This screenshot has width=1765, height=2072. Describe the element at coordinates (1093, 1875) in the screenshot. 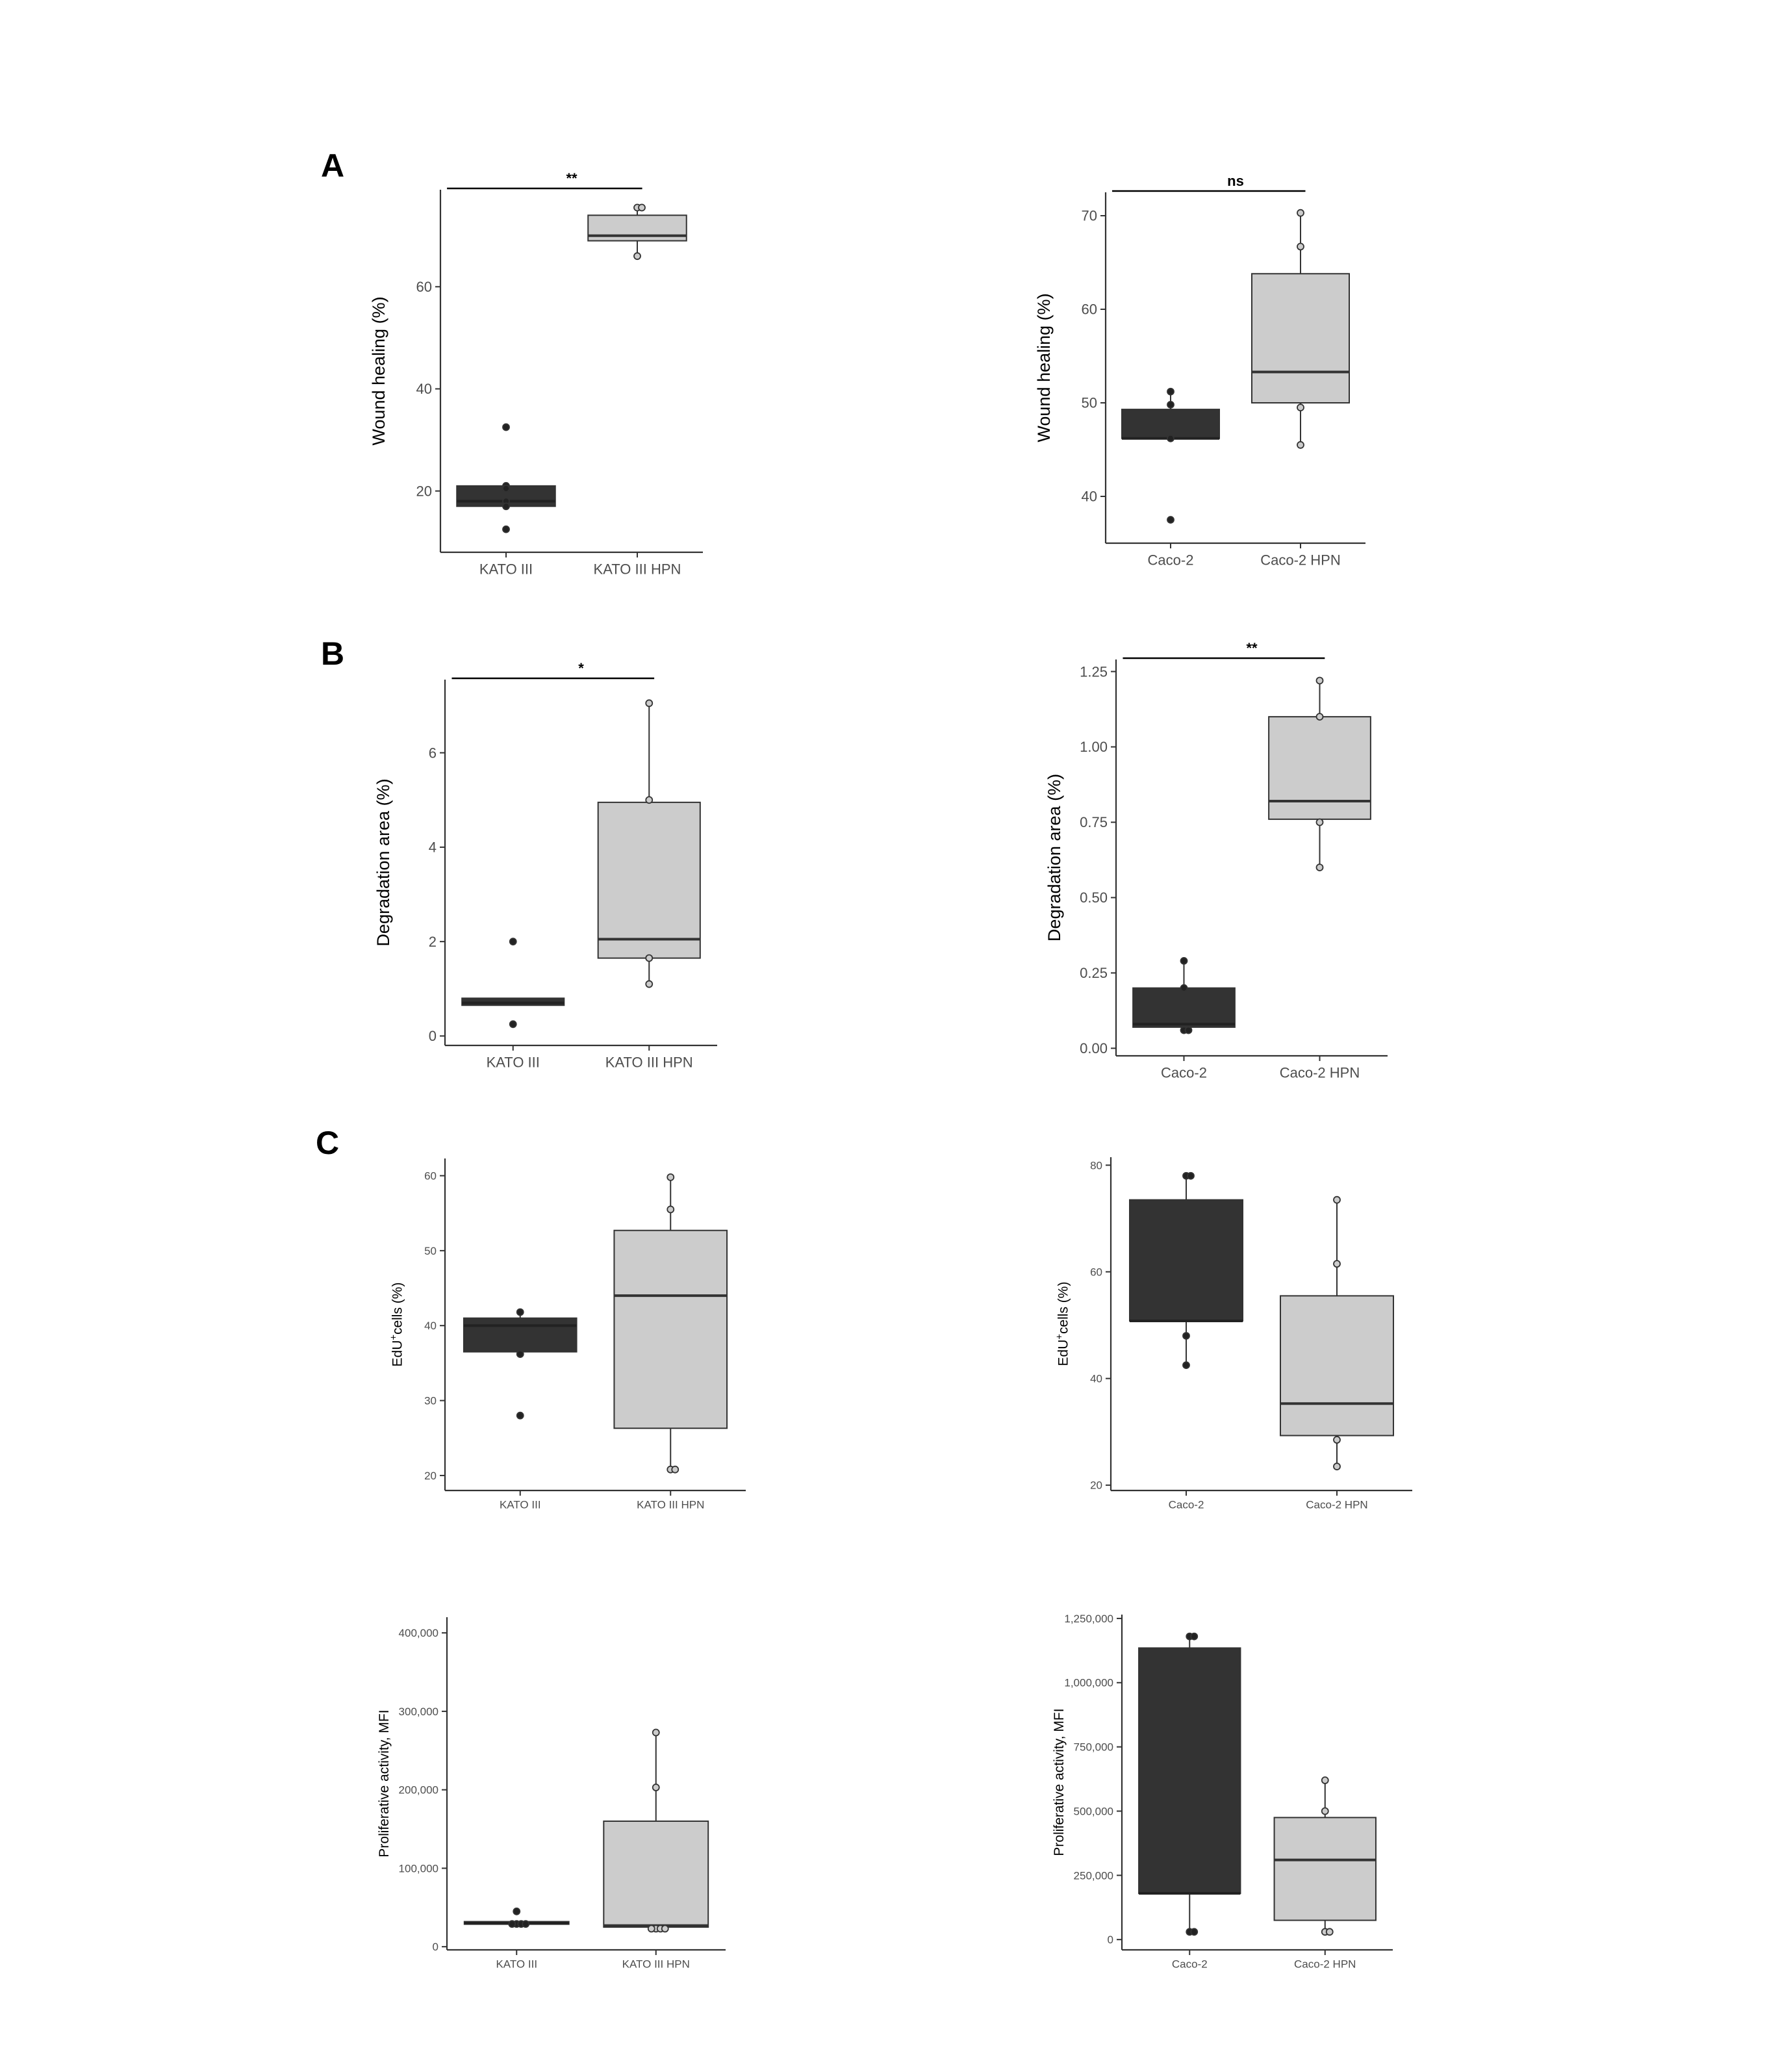

I see `y-tick-label: 250,000` at that location.